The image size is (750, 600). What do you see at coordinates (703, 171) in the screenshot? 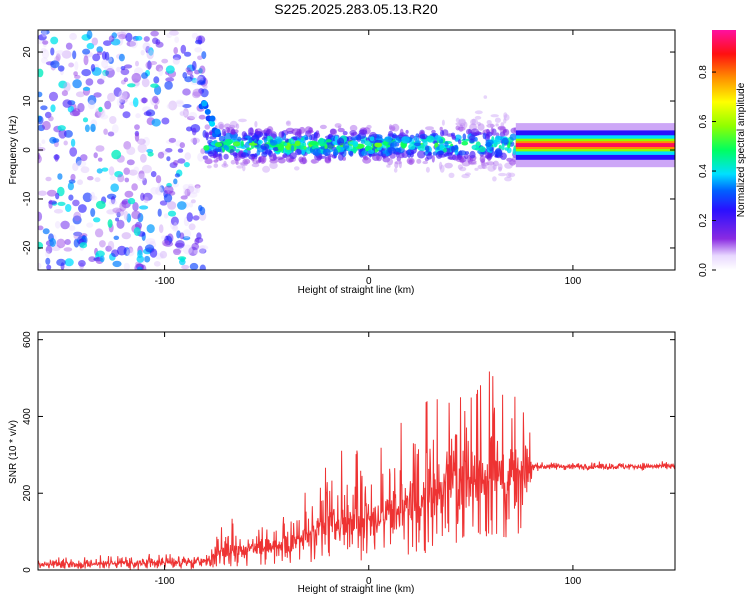
I see `colorbar-tick-label: 0.4` at bounding box center [703, 171].